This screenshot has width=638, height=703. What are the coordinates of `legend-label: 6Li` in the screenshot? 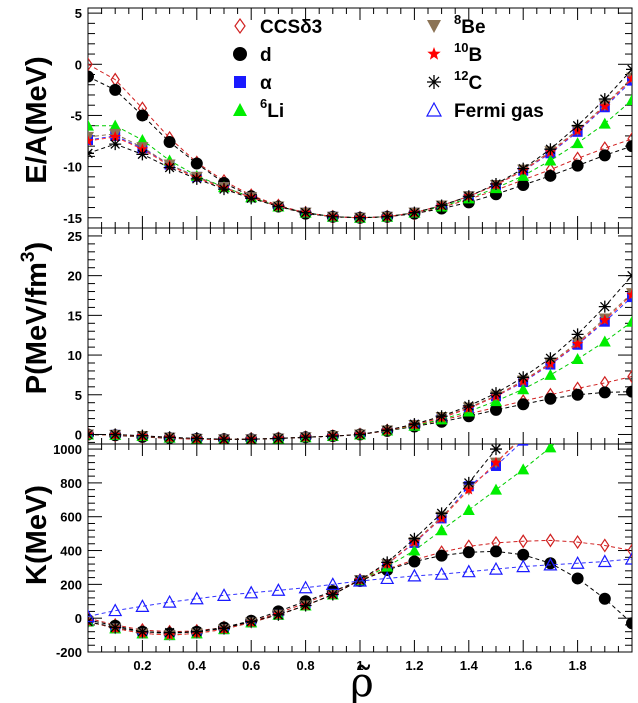 It's located at (272, 109).